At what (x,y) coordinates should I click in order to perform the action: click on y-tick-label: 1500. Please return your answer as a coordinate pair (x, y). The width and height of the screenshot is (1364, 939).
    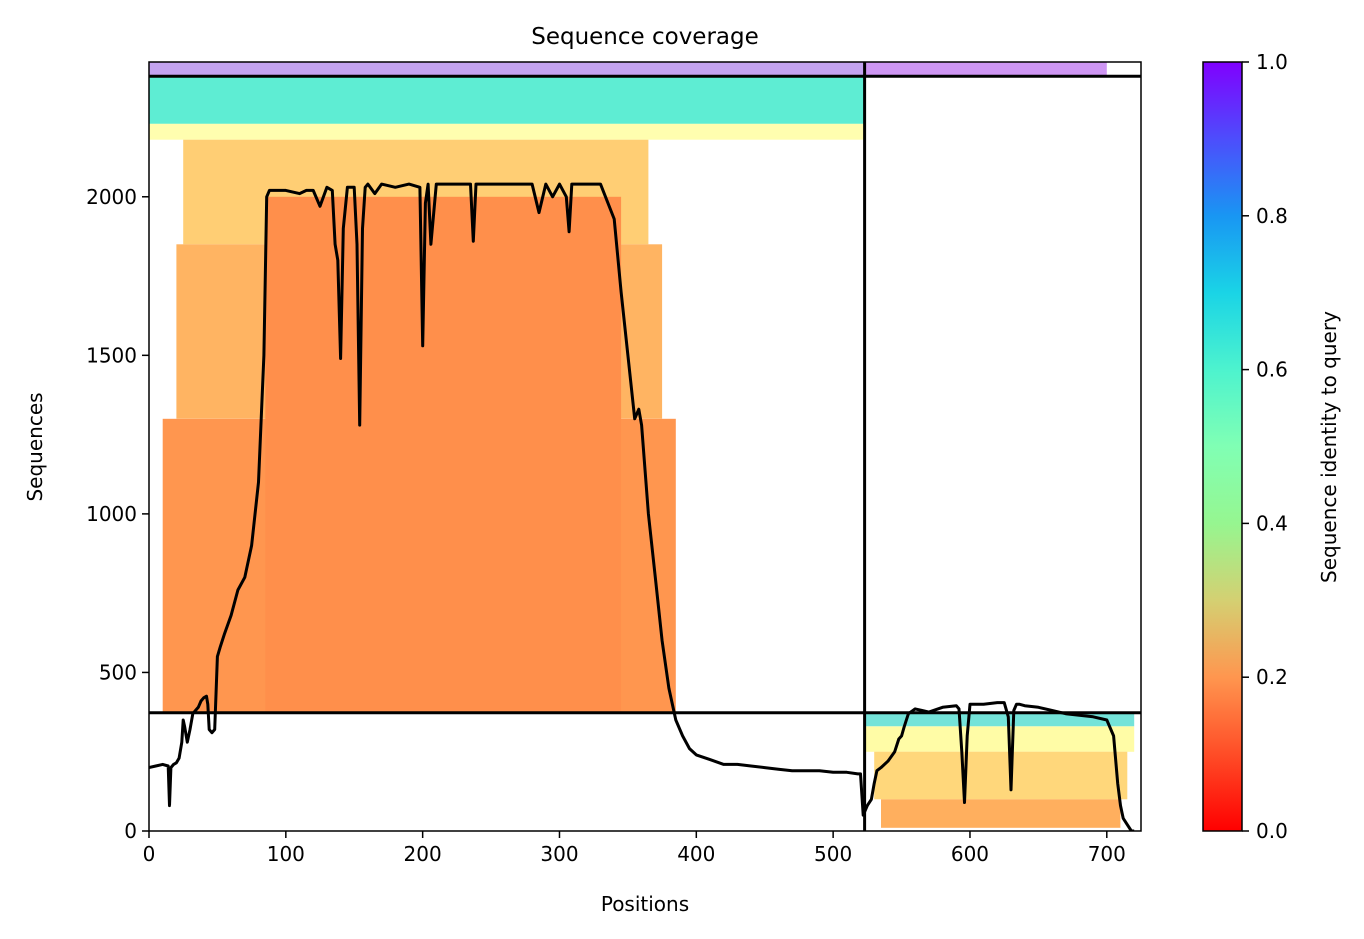
    Looking at the image, I should click on (111, 355).